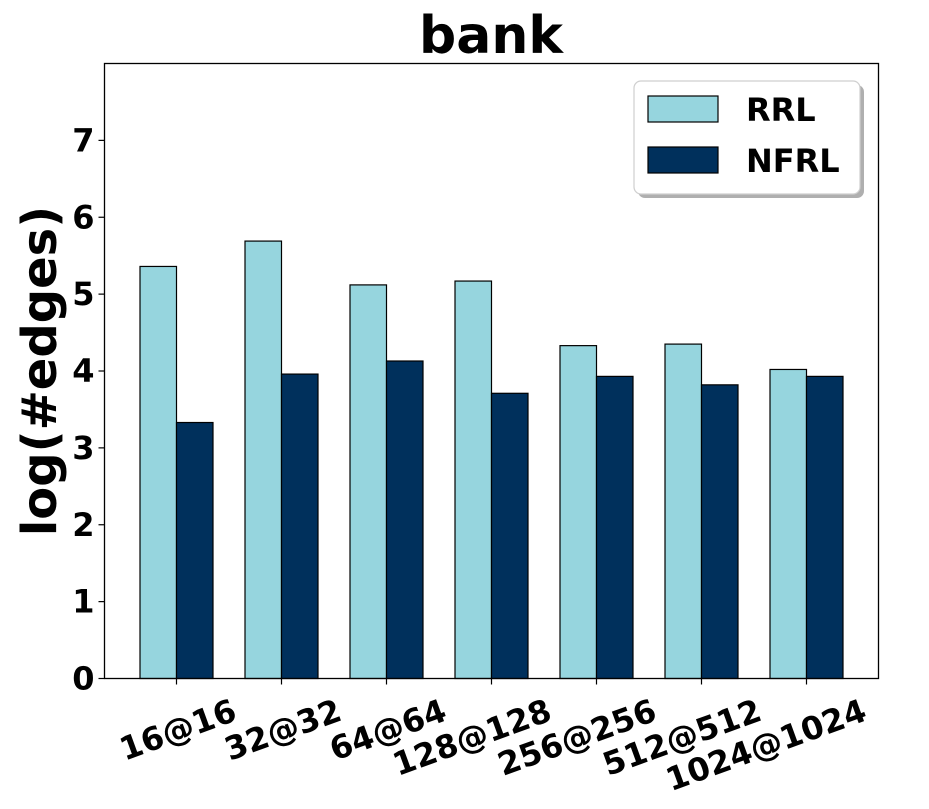 The image size is (929, 809). What do you see at coordinates (683, 160) in the screenshot?
I see `legend-swatch-nfrl` at bounding box center [683, 160].